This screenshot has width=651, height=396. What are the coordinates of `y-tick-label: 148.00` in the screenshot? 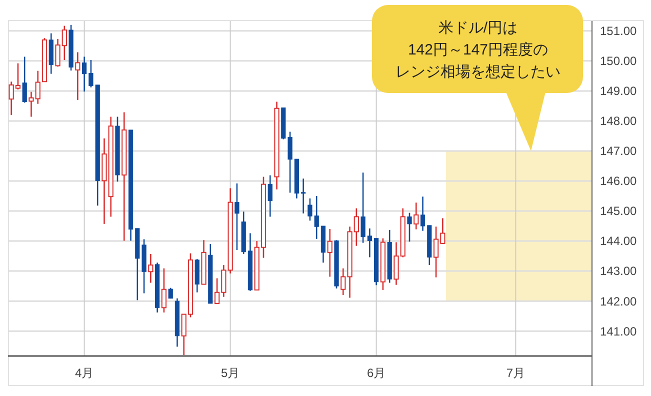 It's located at (619, 121).